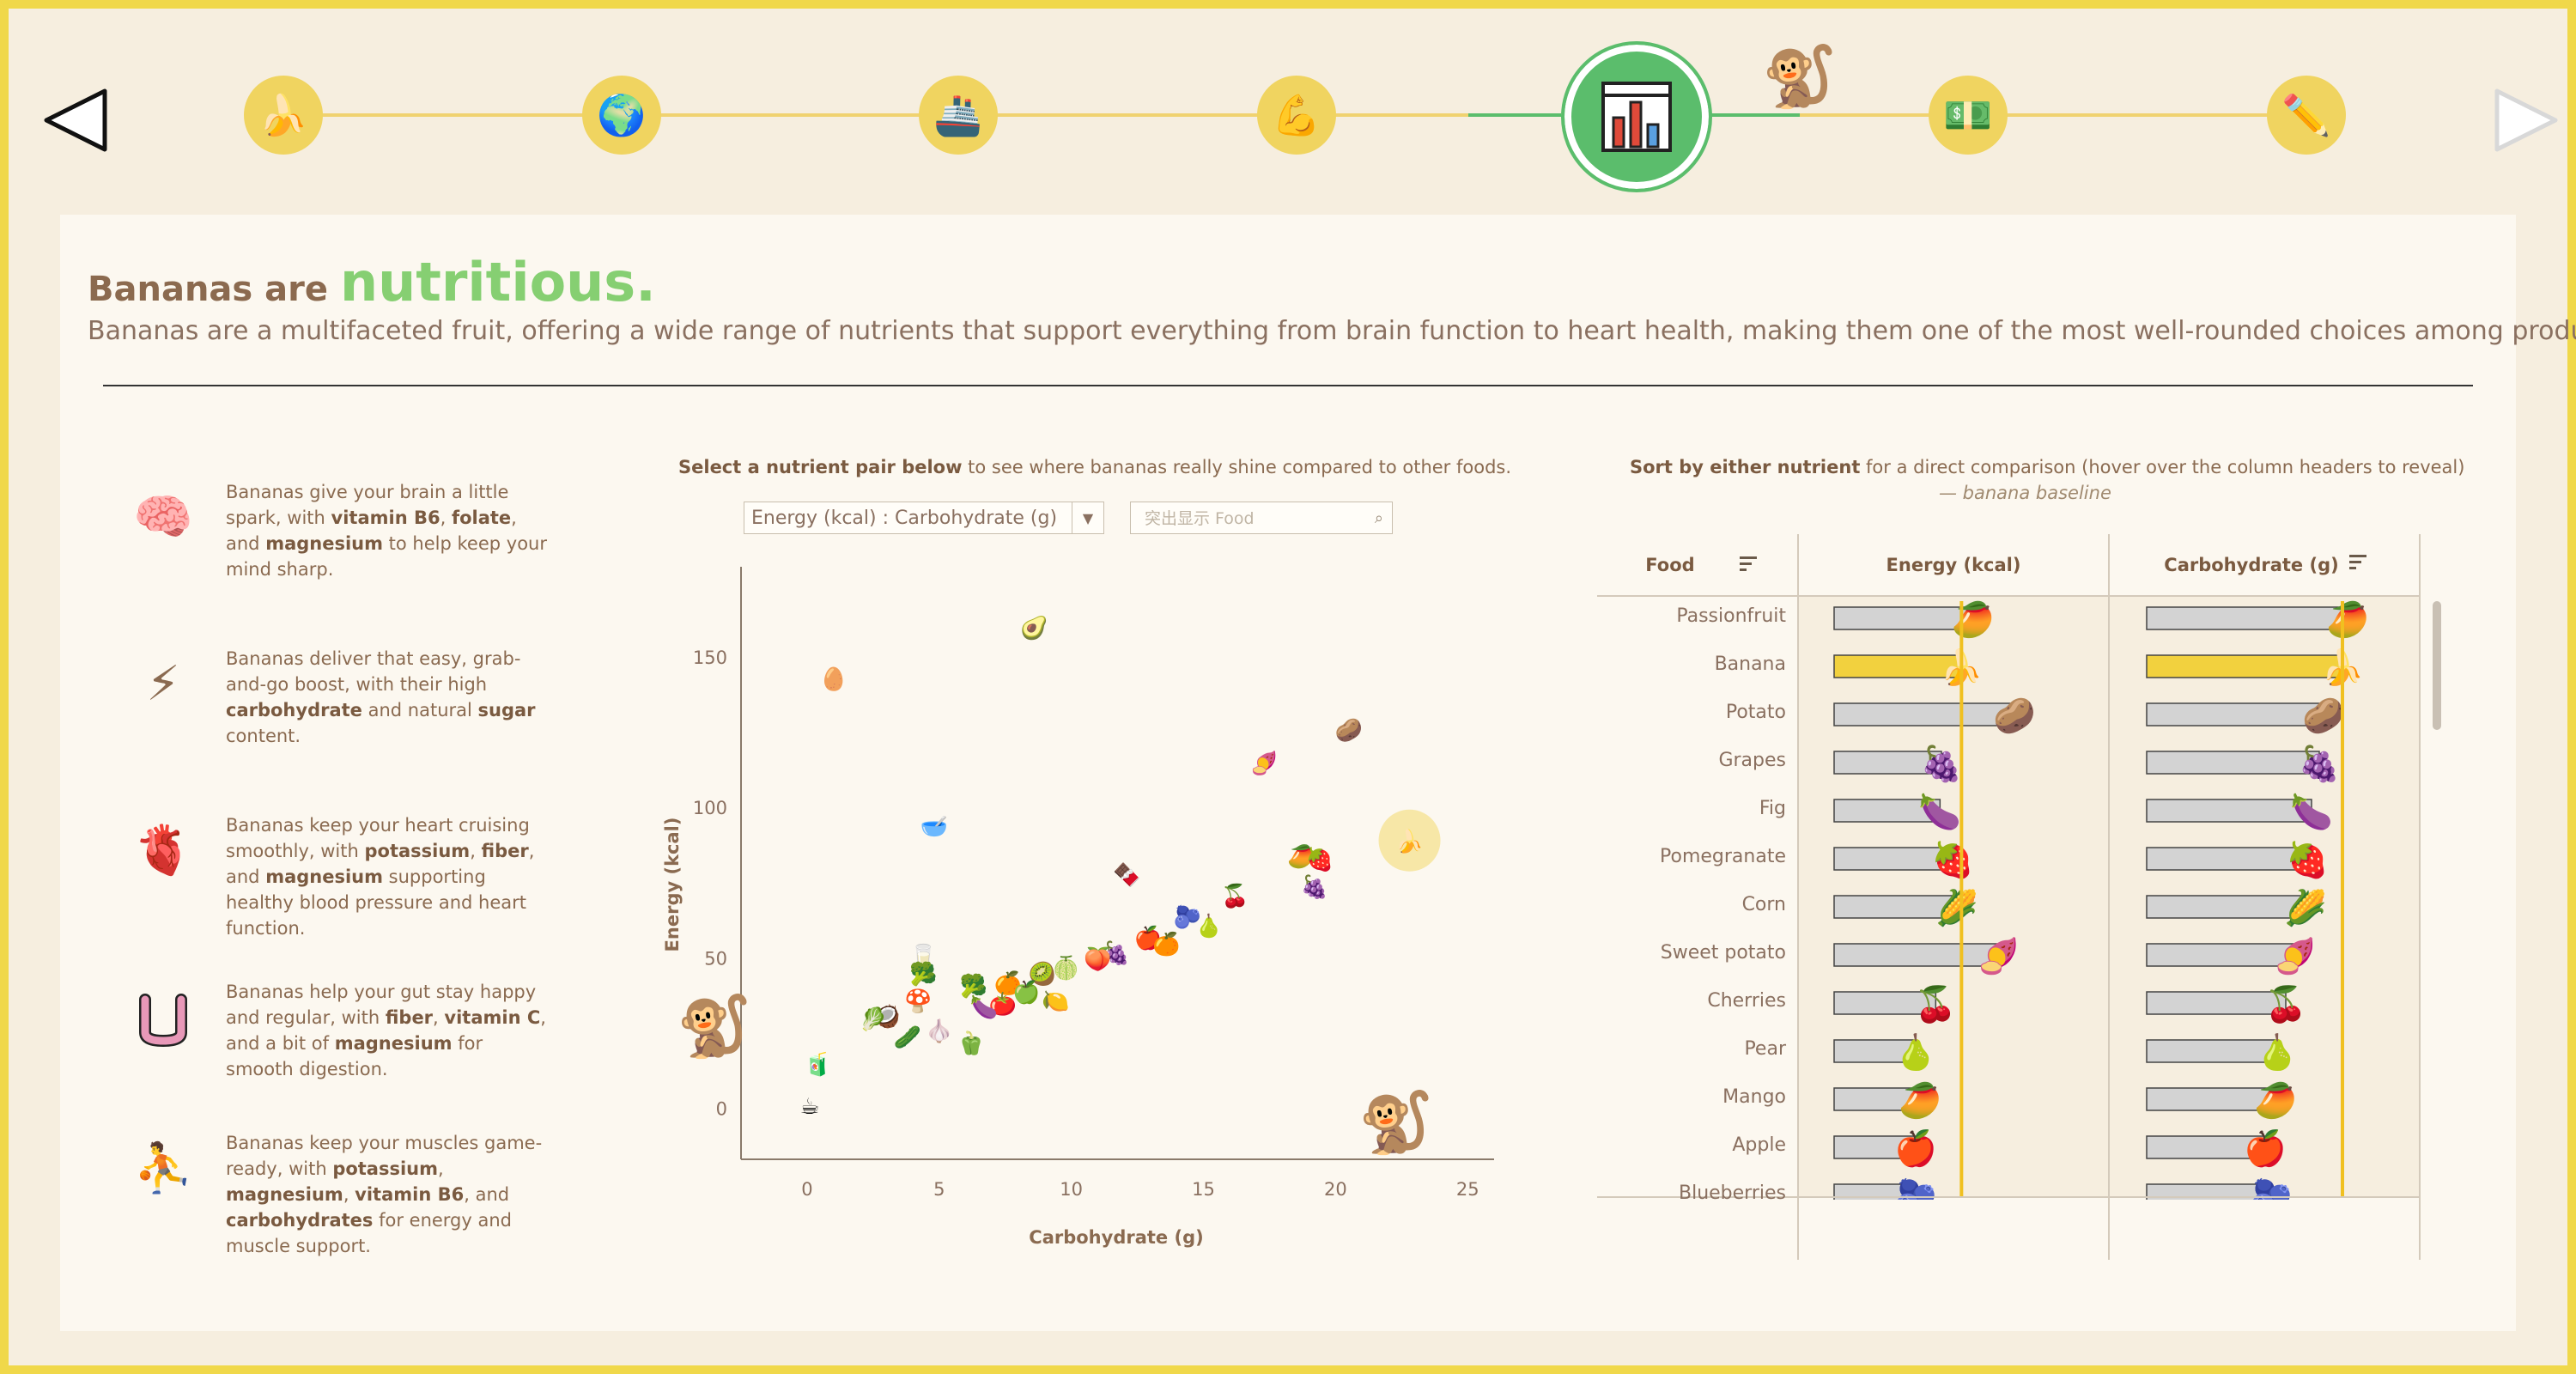 The height and width of the screenshot is (1374, 2576). I want to click on ship-icon: 🚢, so click(958, 115).